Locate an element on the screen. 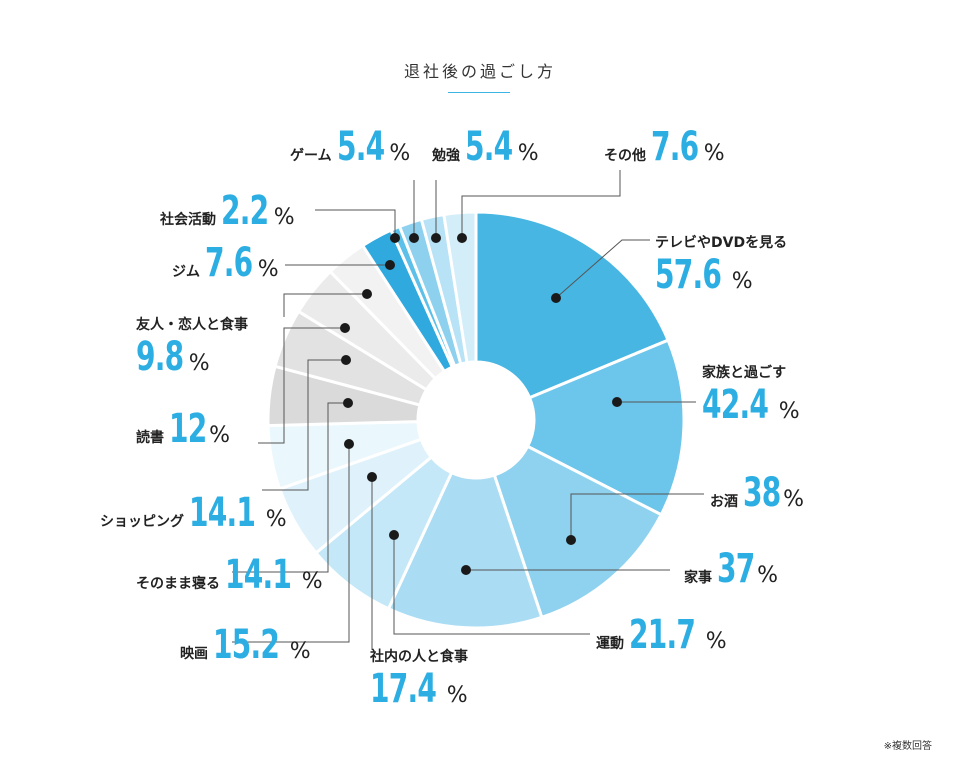 The width and height of the screenshot is (960, 766). label-11: ジム 7.6% is located at coordinates (225, 263).